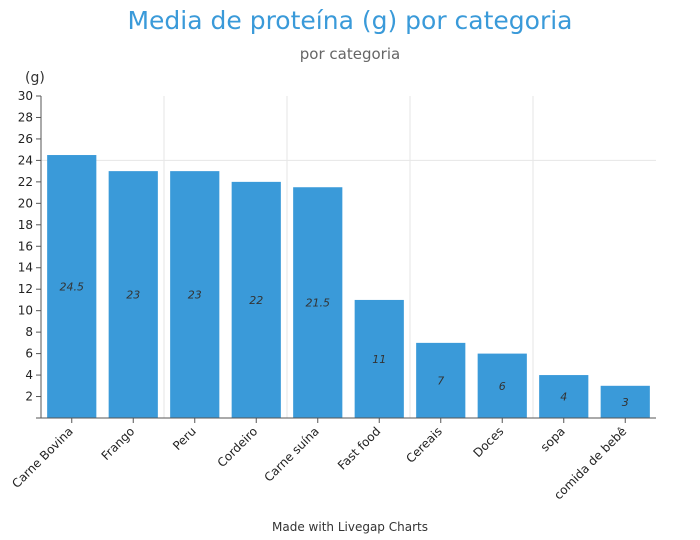 The width and height of the screenshot is (700, 540). I want to click on category-label: Carne Bovina, so click(42, 457).